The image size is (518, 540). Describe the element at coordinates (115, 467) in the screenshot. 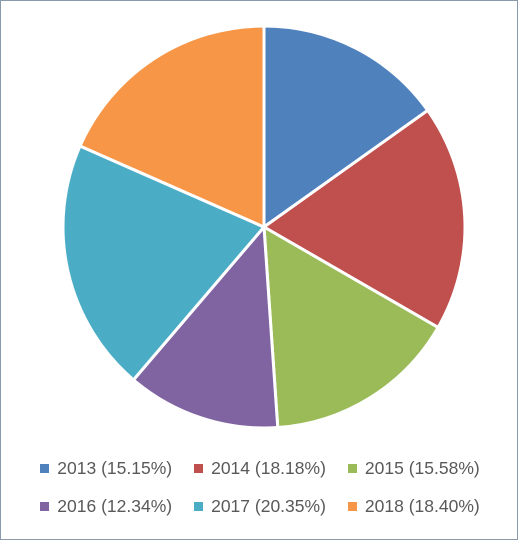

I see `legend-label-2013: 2013 (15.15%)` at that location.